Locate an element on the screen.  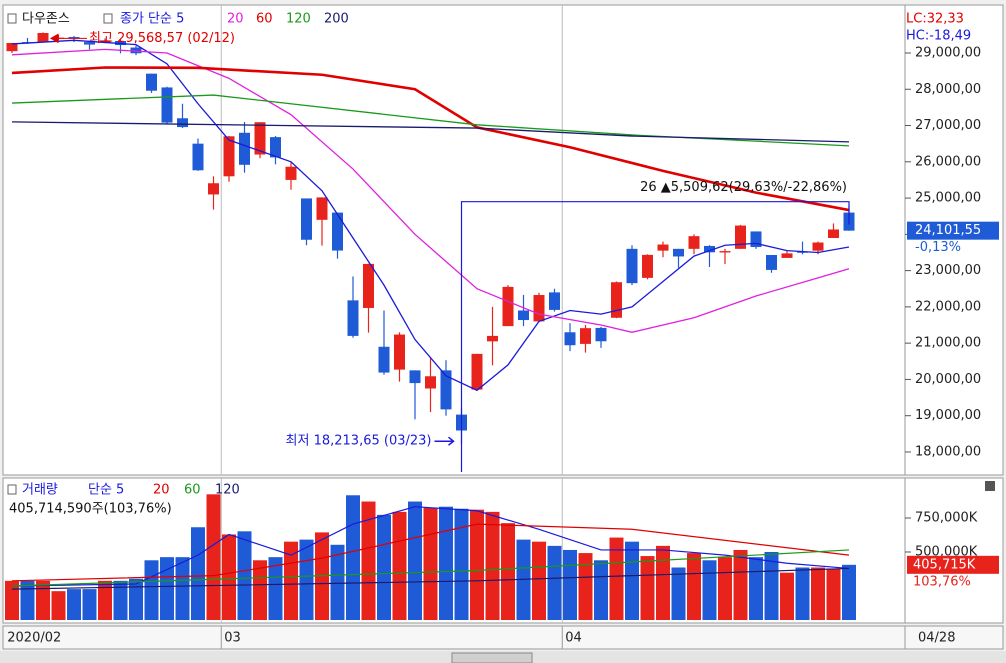
volume-change-label: 103,76% is located at coordinates (942, 581).